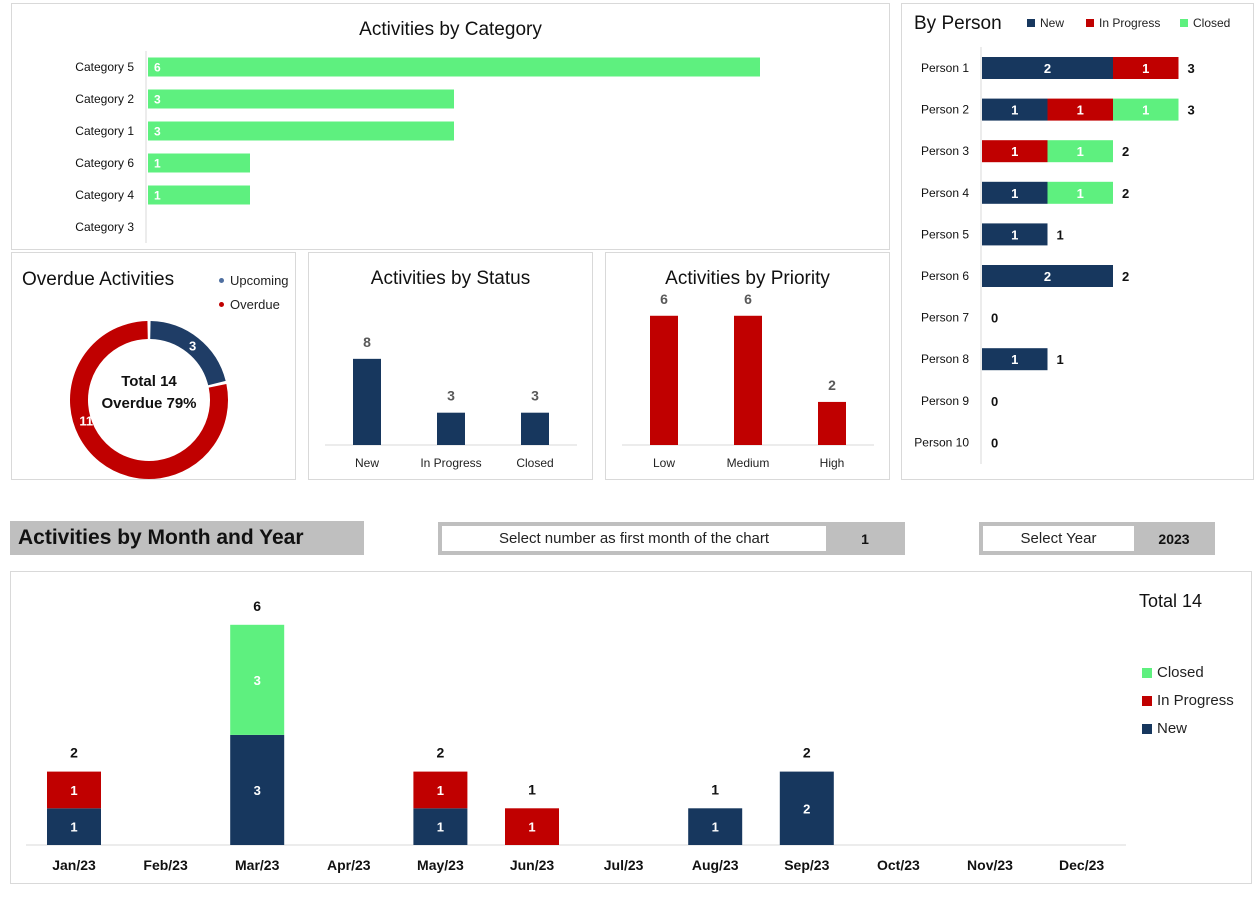 The height and width of the screenshot is (906, 1260). What do you see at coordinates (192, 345) in the screenshot?
I see `donut-data-label: 3` at bounding box center [192, 345].